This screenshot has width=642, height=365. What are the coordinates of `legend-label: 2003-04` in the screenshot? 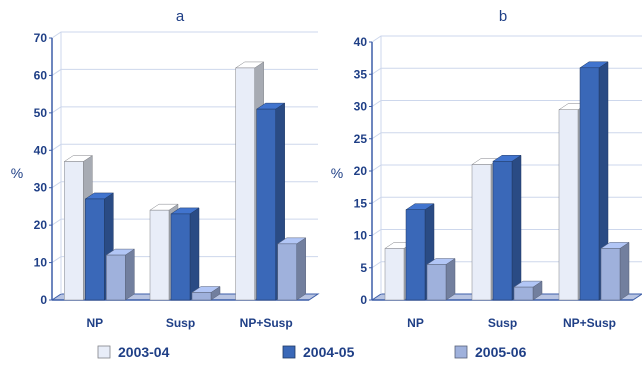 It's located at (144, 352).